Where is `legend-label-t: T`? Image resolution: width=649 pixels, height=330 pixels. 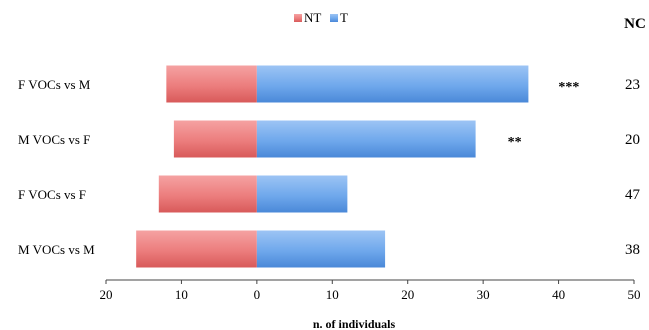
legend-label-t: T is located at coordinates (344, 17).